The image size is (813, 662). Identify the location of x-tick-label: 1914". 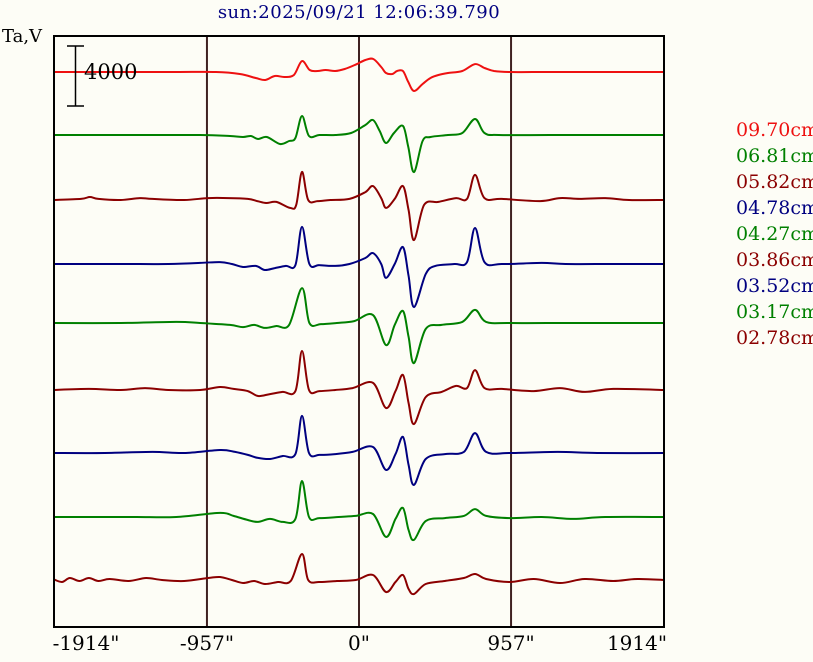
(637, 643).